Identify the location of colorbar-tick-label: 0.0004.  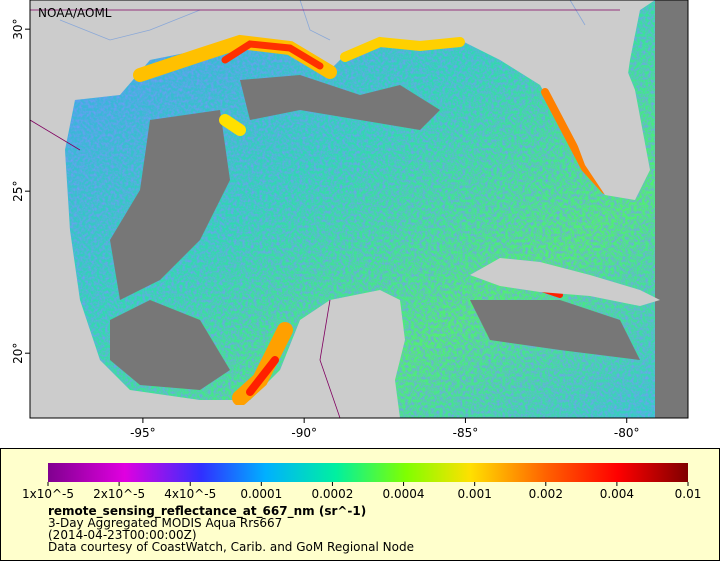
(404, 494).